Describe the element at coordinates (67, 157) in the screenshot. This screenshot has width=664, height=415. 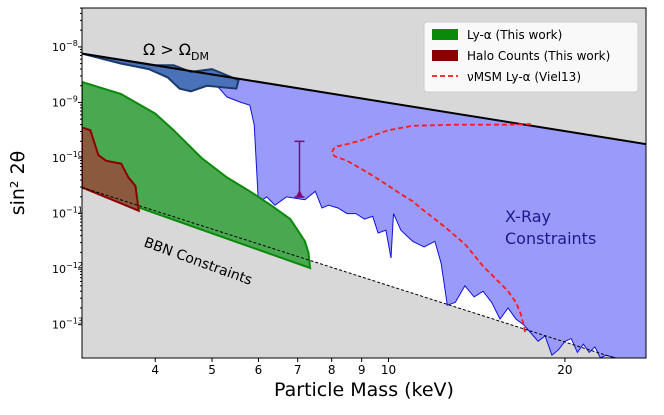
I see `y-tick-label: 10⁻¹⁰` at that location.